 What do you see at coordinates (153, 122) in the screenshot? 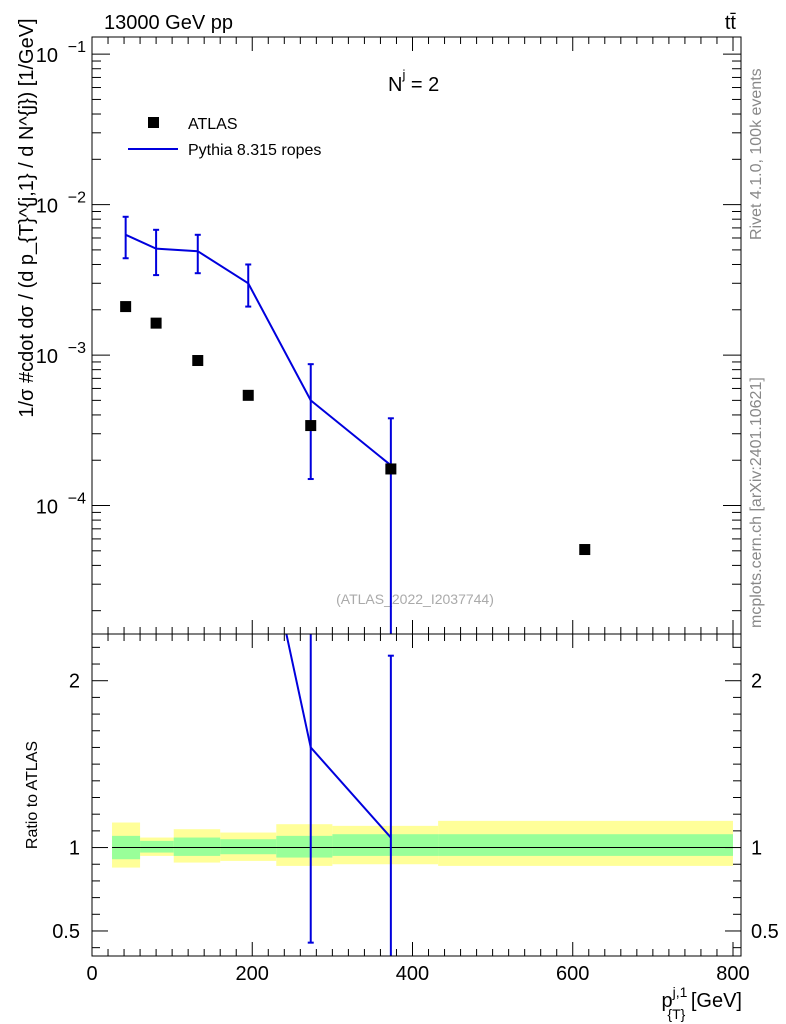
I see `legend-marker-atlas` at bounding box center [153, 122].